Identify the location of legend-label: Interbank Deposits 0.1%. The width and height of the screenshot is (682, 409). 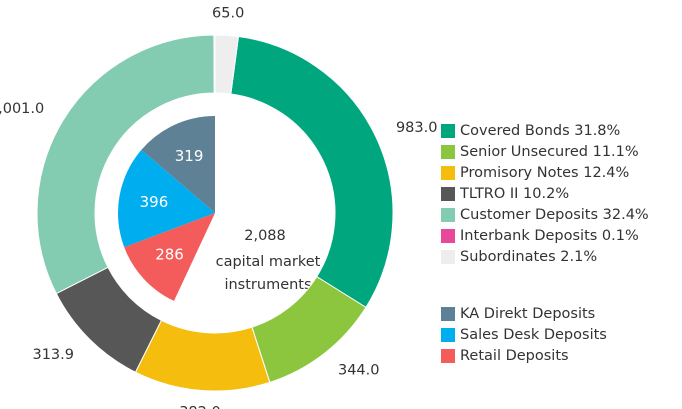
(549, 236).